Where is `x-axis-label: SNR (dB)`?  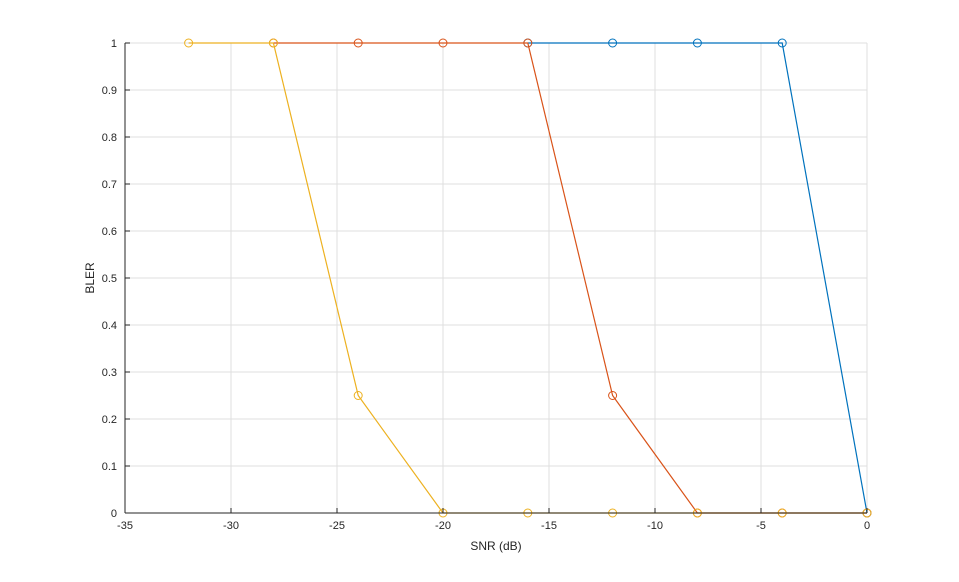 x-axis-label: SNR (dB) is located at coordinates (495, 546).